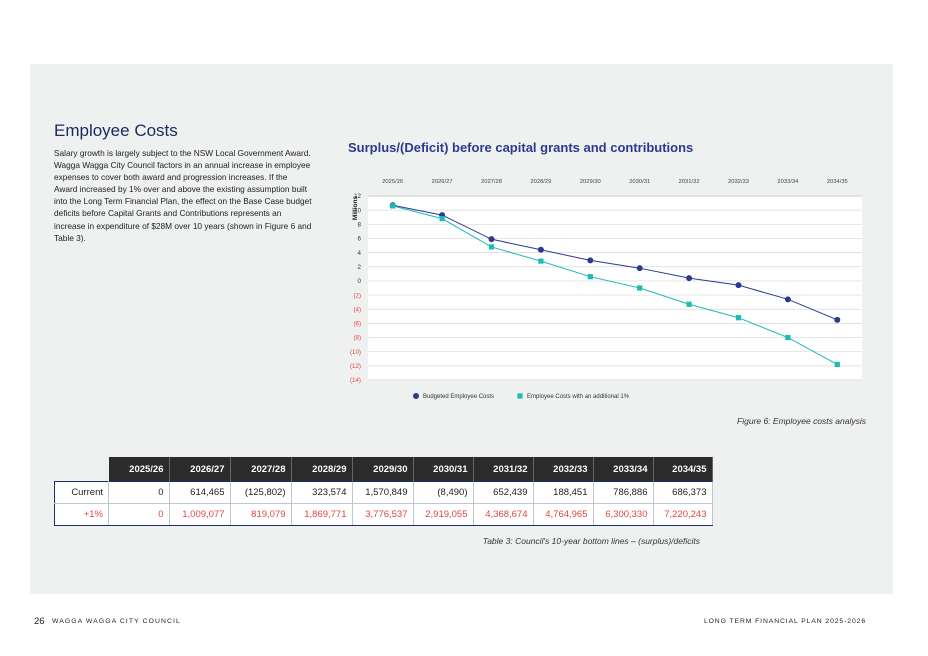 This screenshot has width=928, height=656. I want to click on table-corner-cell, so click(82, 469).